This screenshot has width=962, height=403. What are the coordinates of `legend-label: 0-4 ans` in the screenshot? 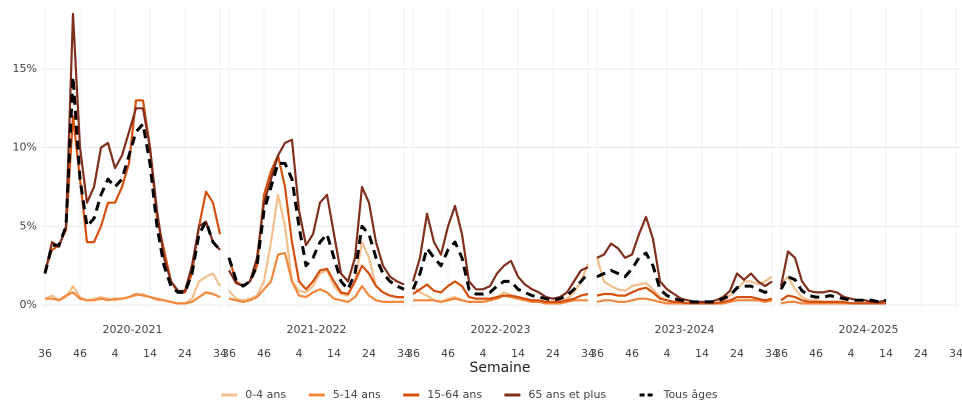 It's located at (265, 394).